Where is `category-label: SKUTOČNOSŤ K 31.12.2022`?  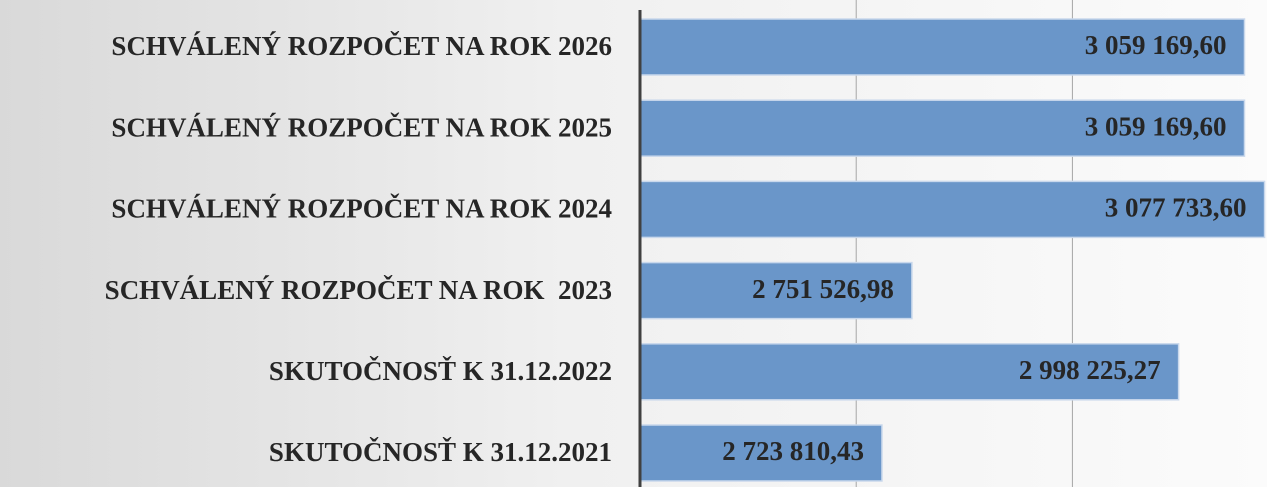 category-label: SKUTOČNOSŤ K 31.12.2022 is located at coordinates (440, 371).